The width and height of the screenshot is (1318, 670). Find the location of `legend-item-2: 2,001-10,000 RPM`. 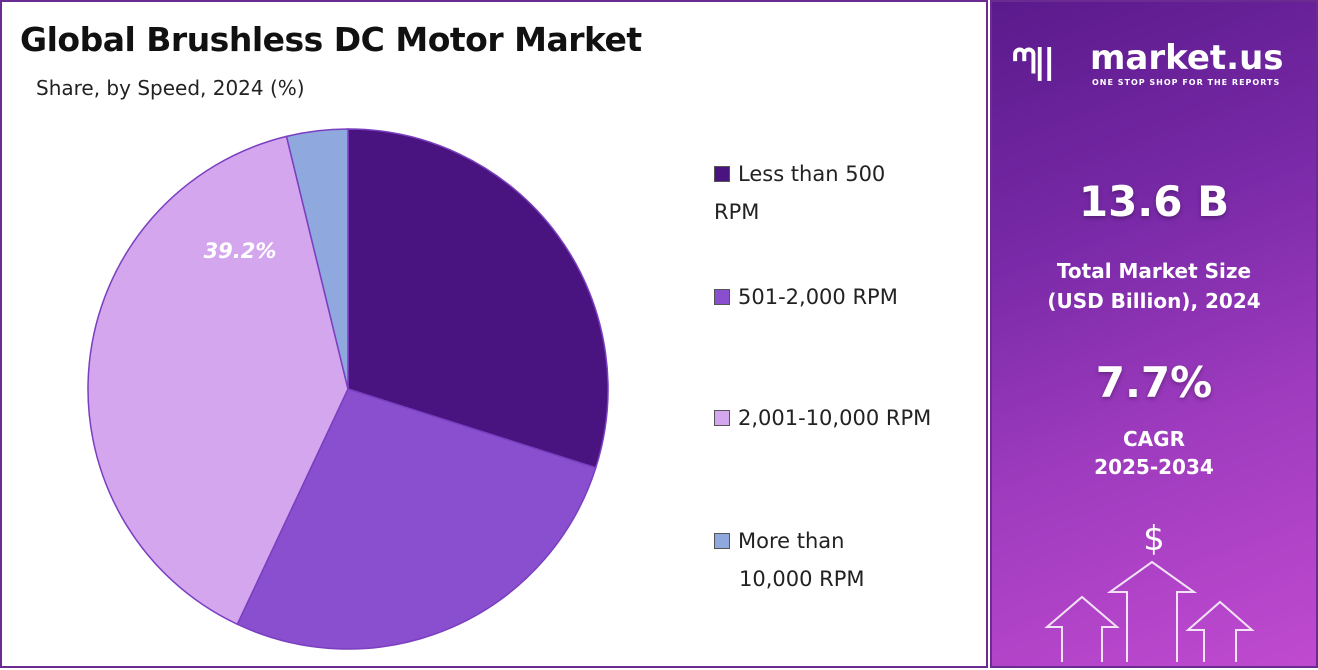

legend-item-2: 2,001-10,000 RPM is located at coordinates (822, 418).